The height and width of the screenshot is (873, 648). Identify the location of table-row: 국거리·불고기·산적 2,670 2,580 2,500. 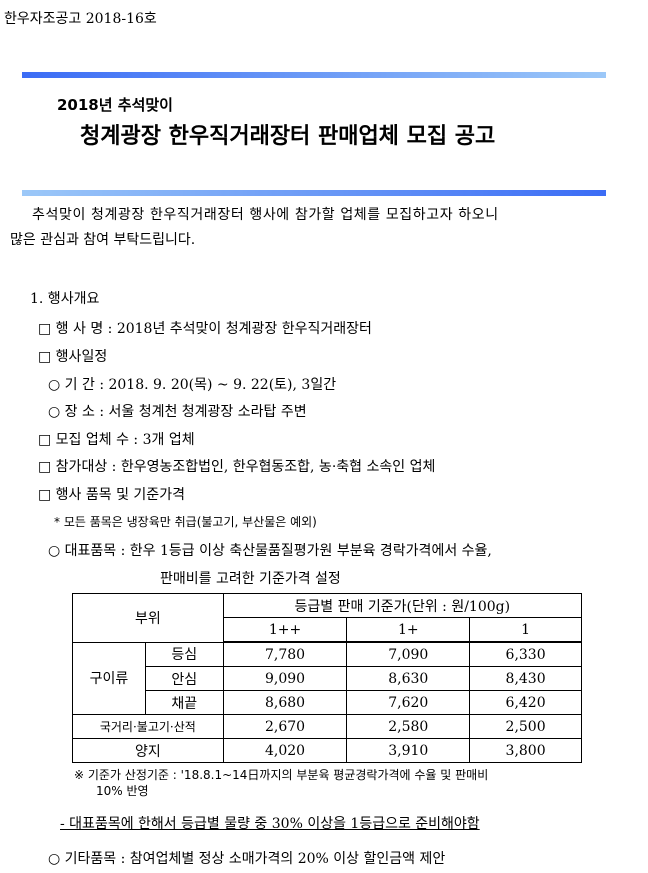
(327, 726).